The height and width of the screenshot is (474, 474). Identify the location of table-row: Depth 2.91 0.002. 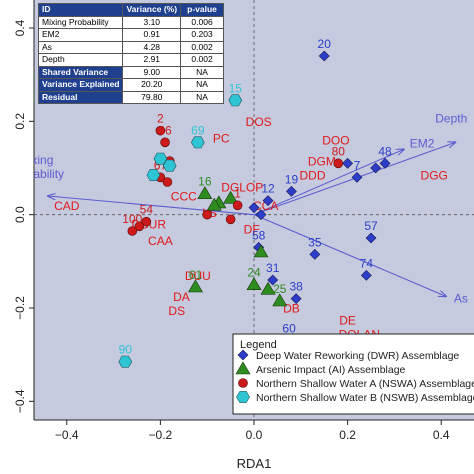
(131, 60).